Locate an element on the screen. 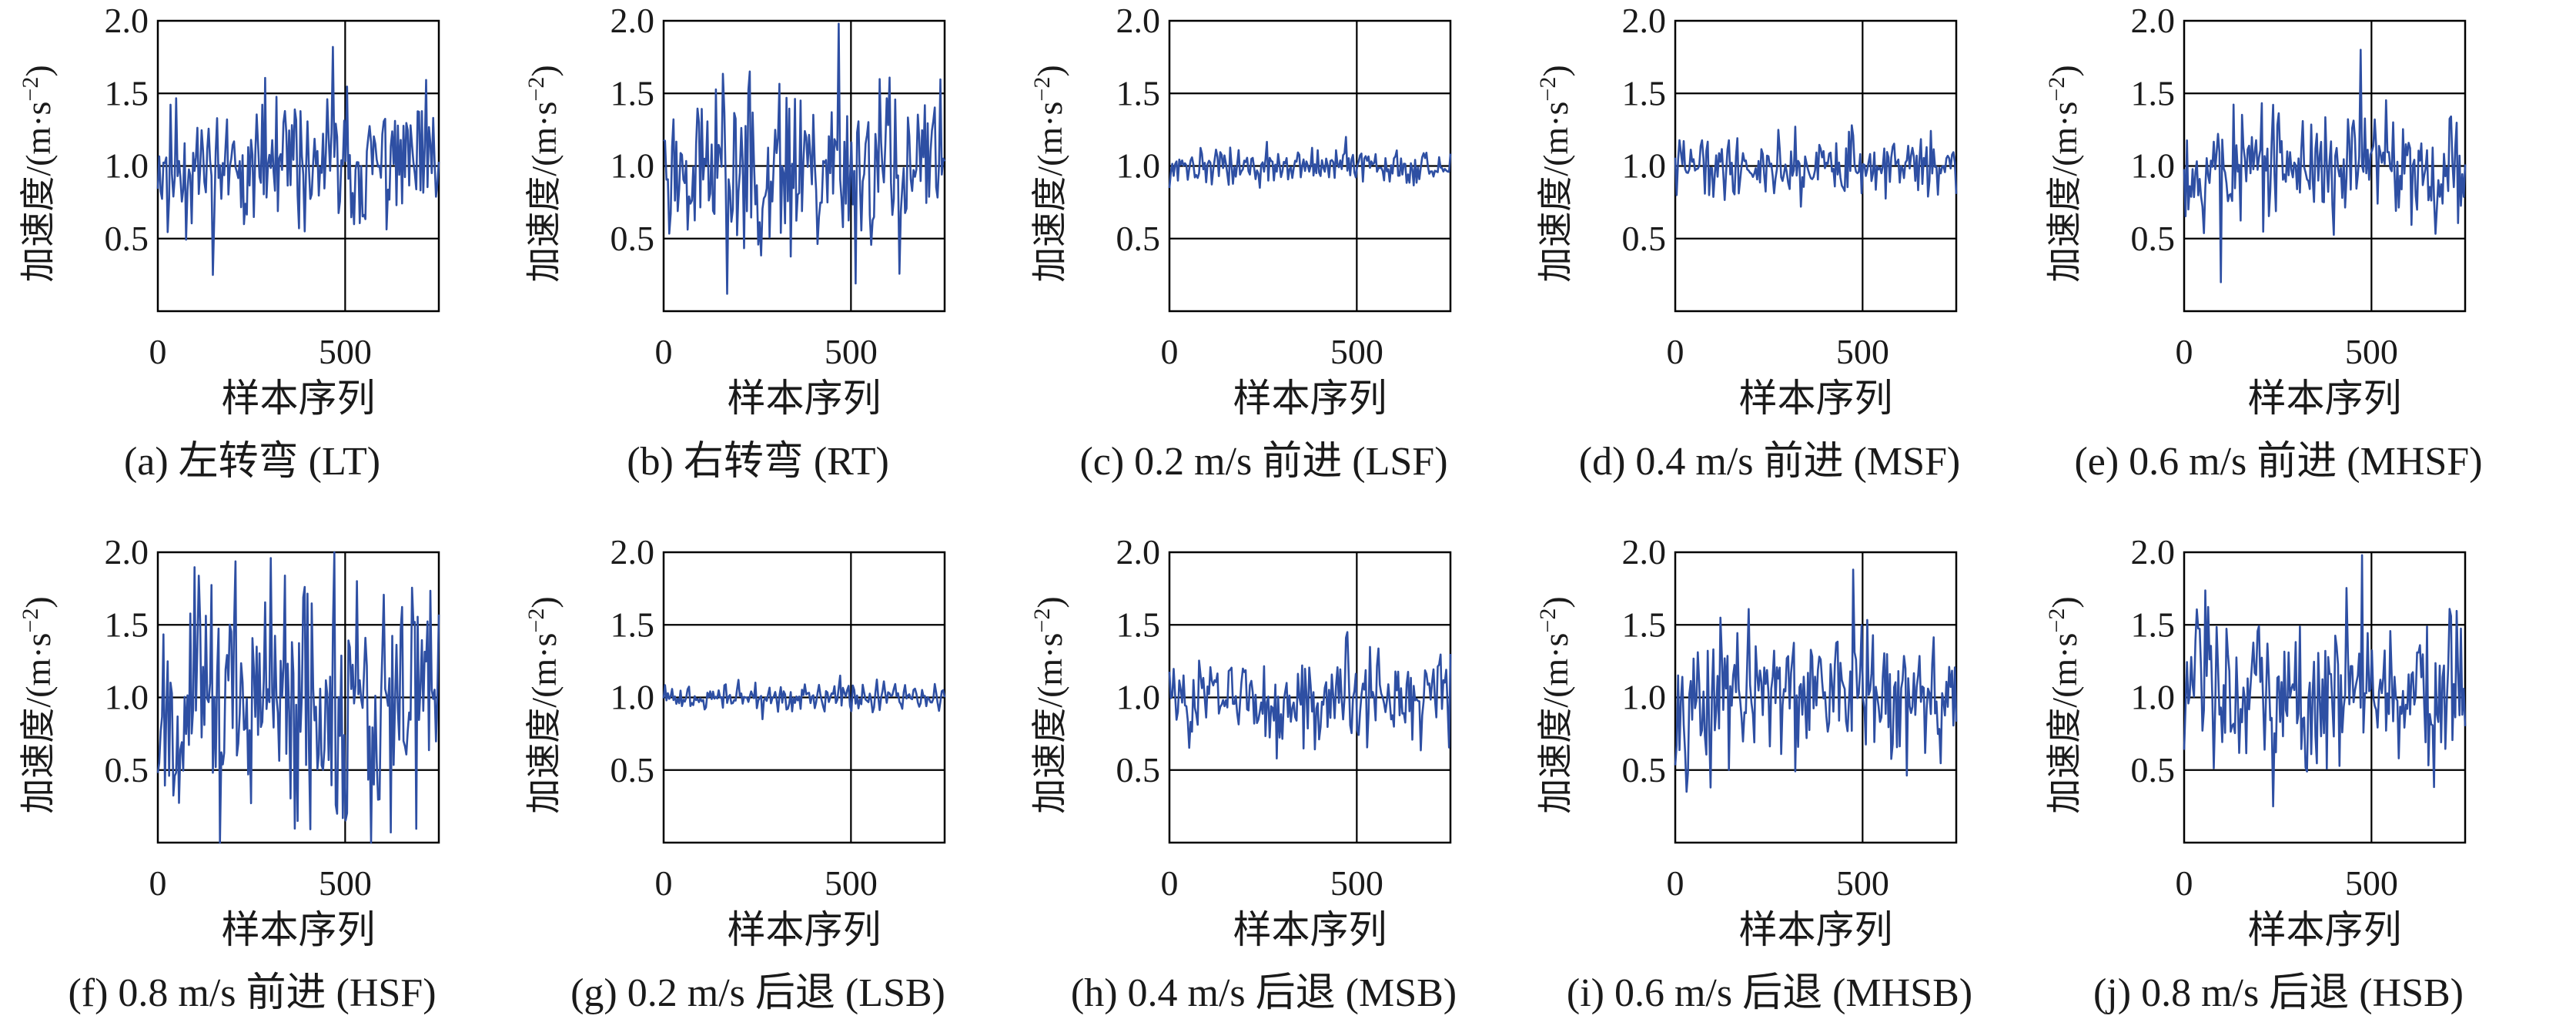 The image size is (2576, 1019). subplot-caption: (f) 0.8 m/s 前进 (HSF) is located at coordinates (252, 993).